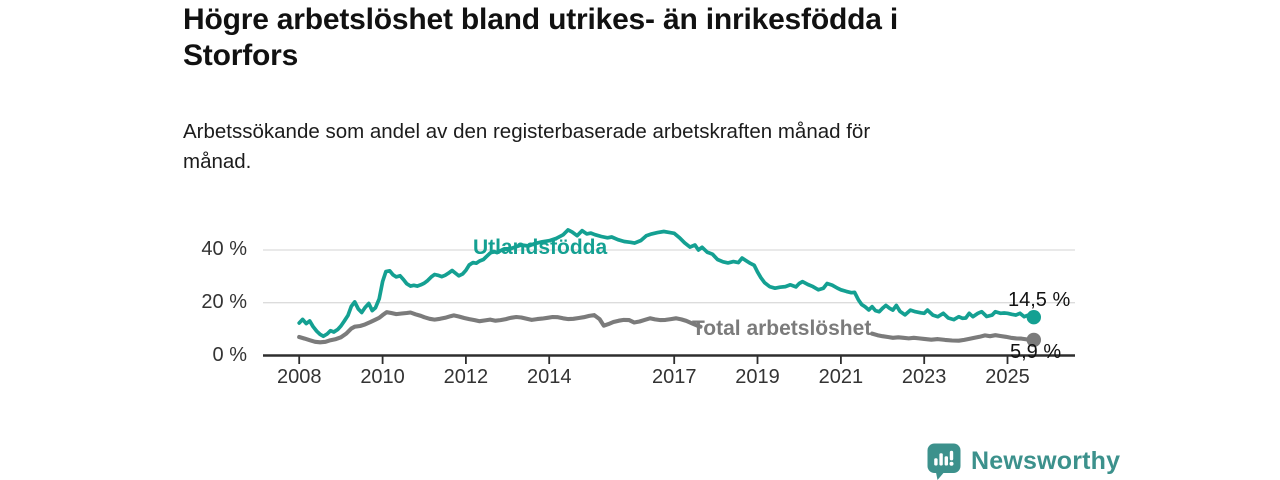 This screenshot has width=1280, height=480. What do you see at coordinates (1039, 300) in the screenshot?
I see `end-value-label-utlandsfodda: 14,5 %` at bounding box center [1039, 300].